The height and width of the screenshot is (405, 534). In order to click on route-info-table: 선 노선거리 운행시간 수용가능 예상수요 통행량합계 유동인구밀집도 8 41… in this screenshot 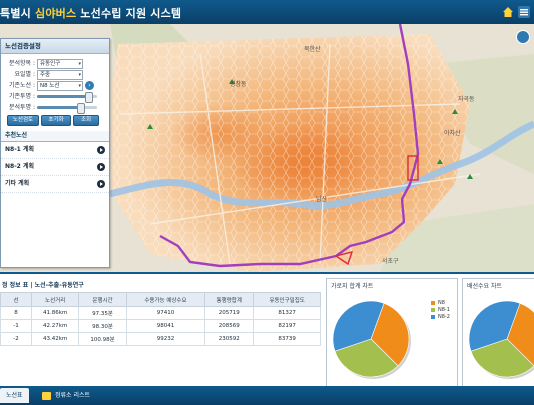, I will do `click(160, 319)`.